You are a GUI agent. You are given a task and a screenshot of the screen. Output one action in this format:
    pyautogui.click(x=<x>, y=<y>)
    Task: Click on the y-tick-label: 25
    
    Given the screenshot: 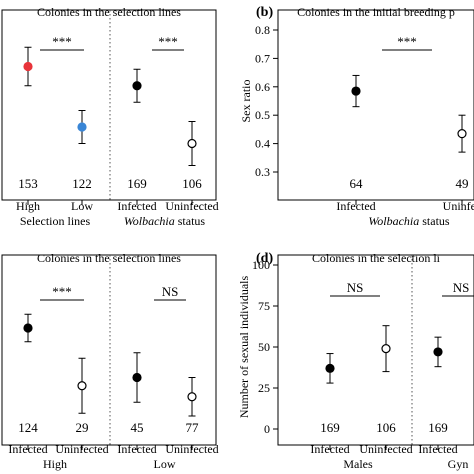 What is the action you would take?
    pyautogui.click(x=264, y=388)
    